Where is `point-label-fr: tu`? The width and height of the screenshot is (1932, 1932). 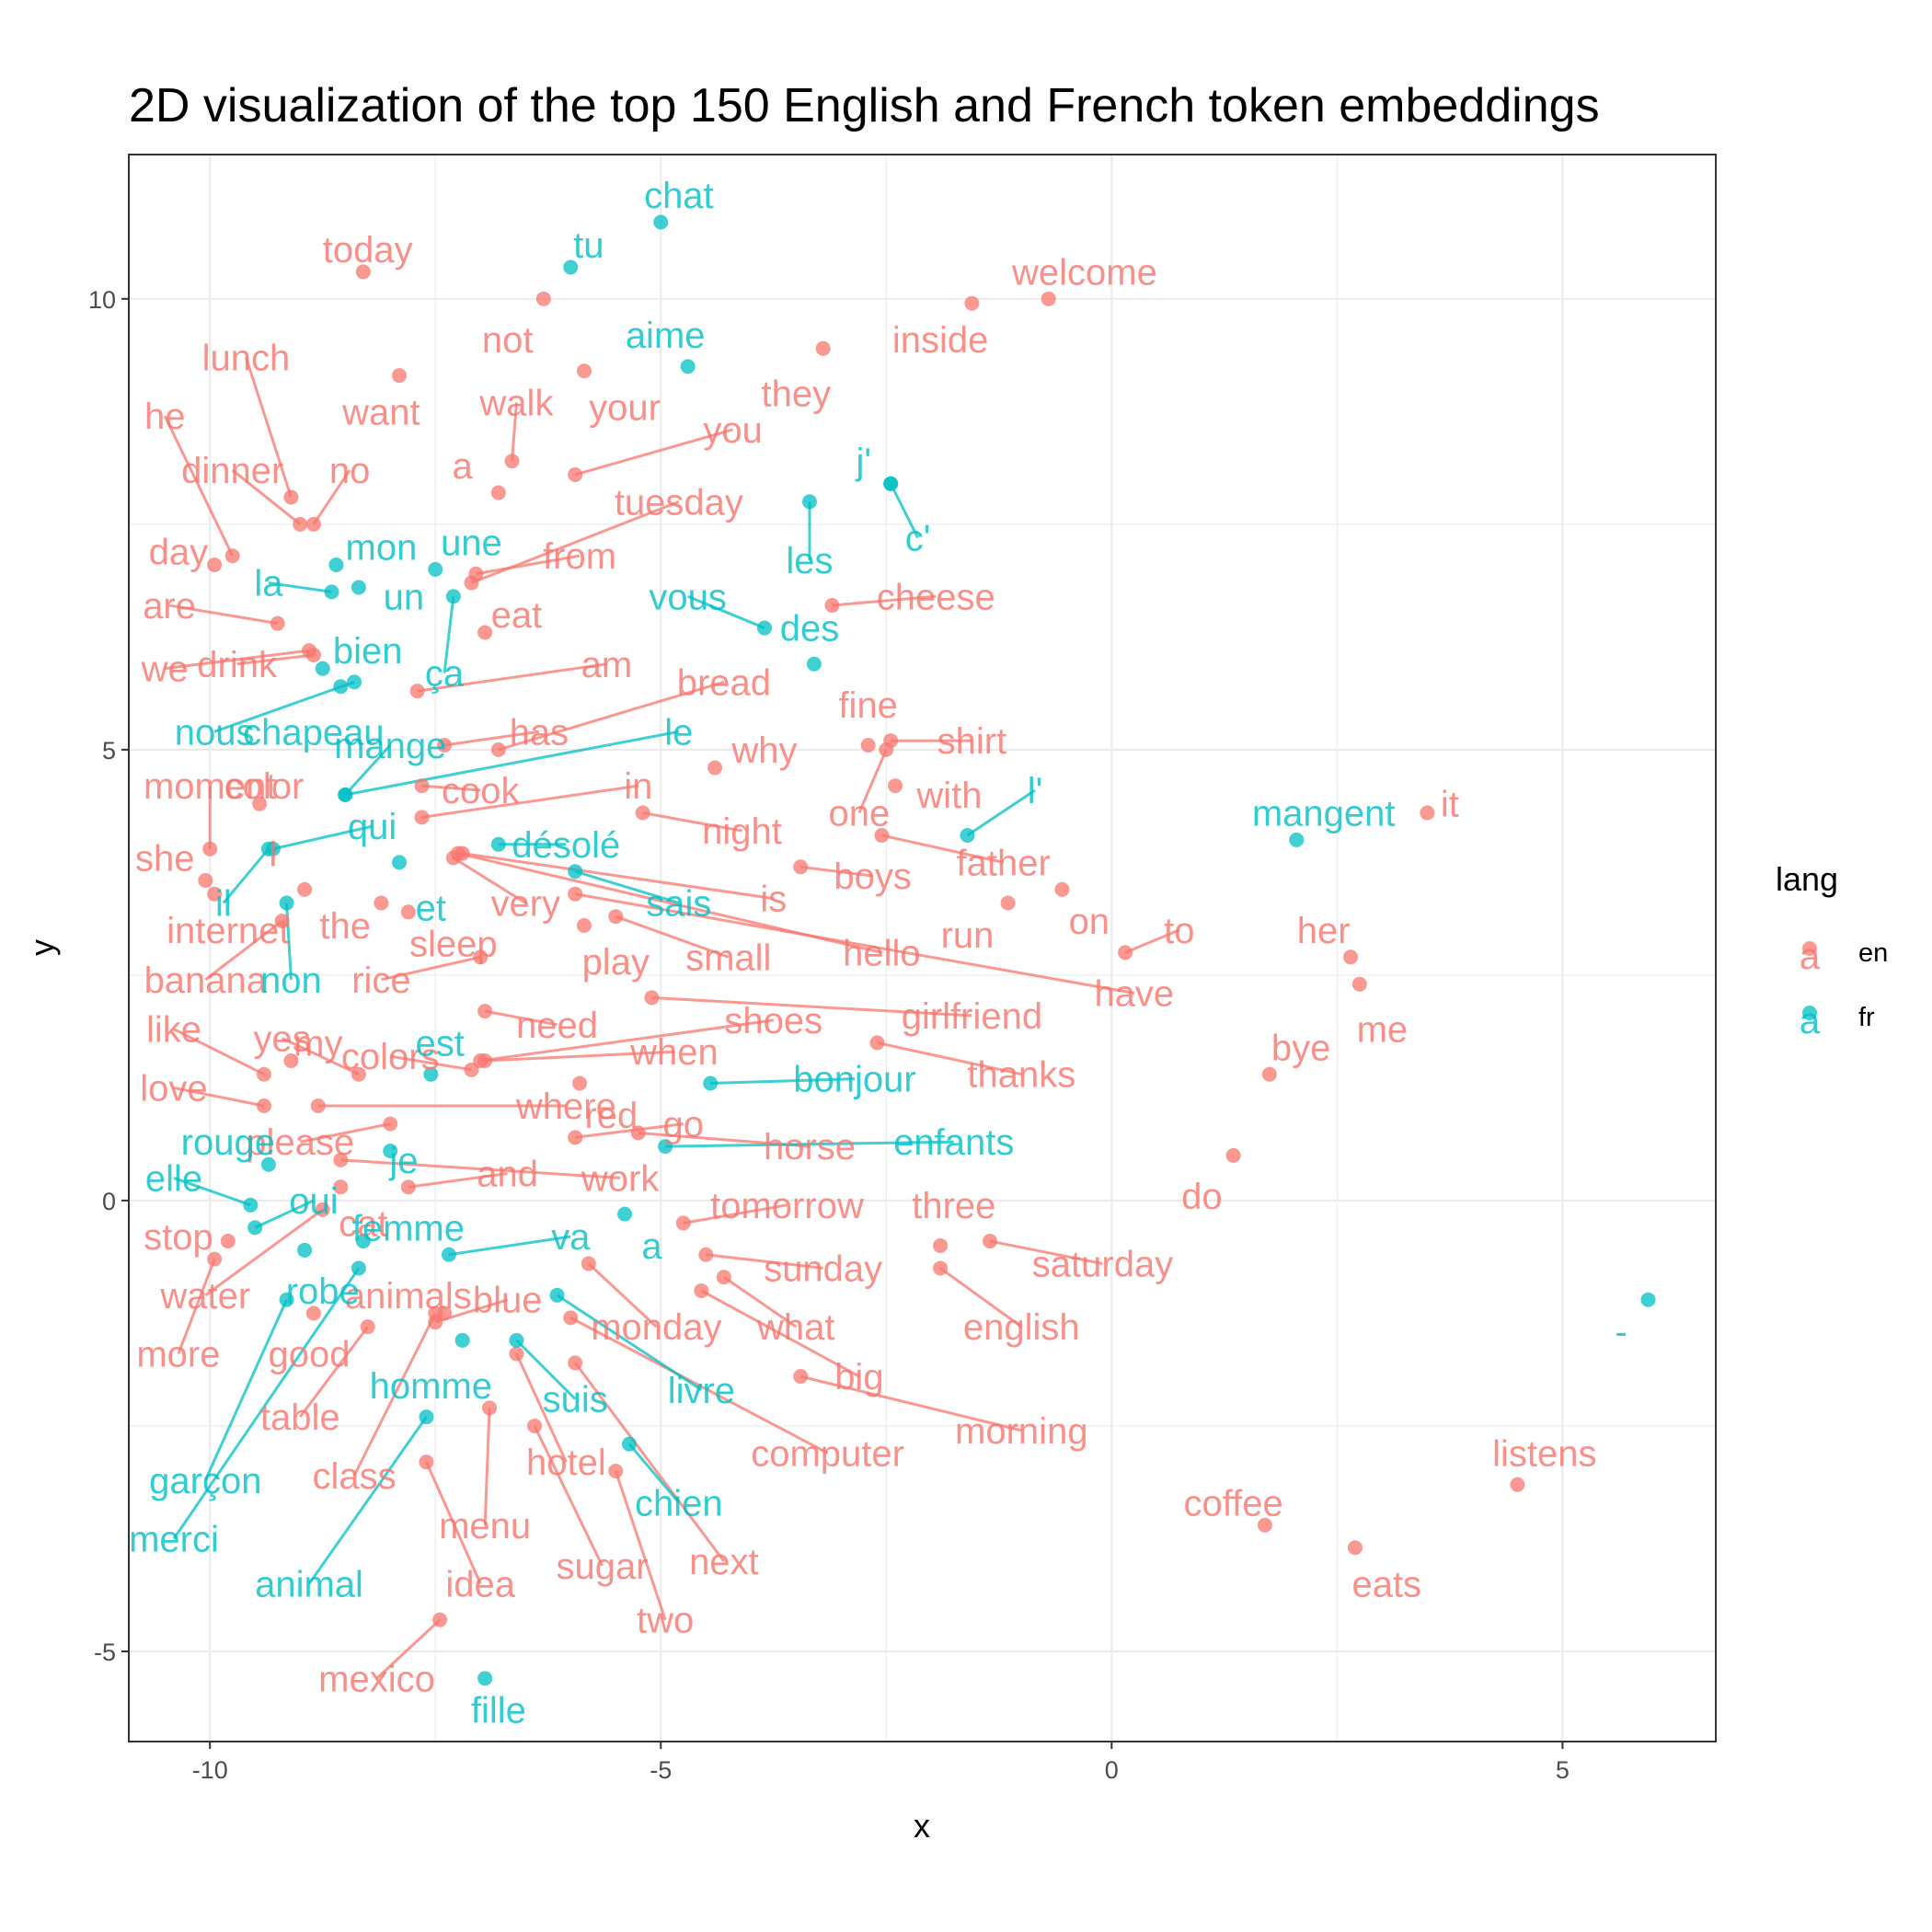
point-label-fr: tu is located at coordinates (588, 245).